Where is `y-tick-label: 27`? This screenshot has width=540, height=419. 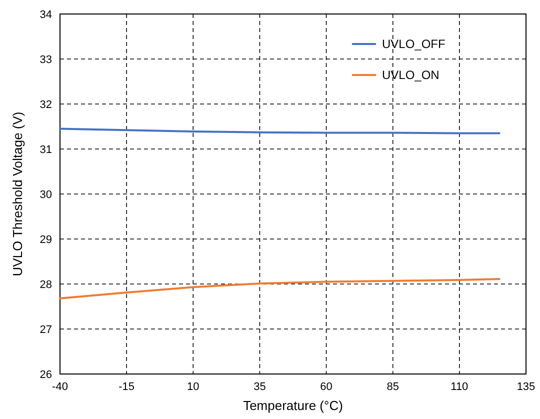 y-tick-label: 27 is located at coordinates (46, 330).